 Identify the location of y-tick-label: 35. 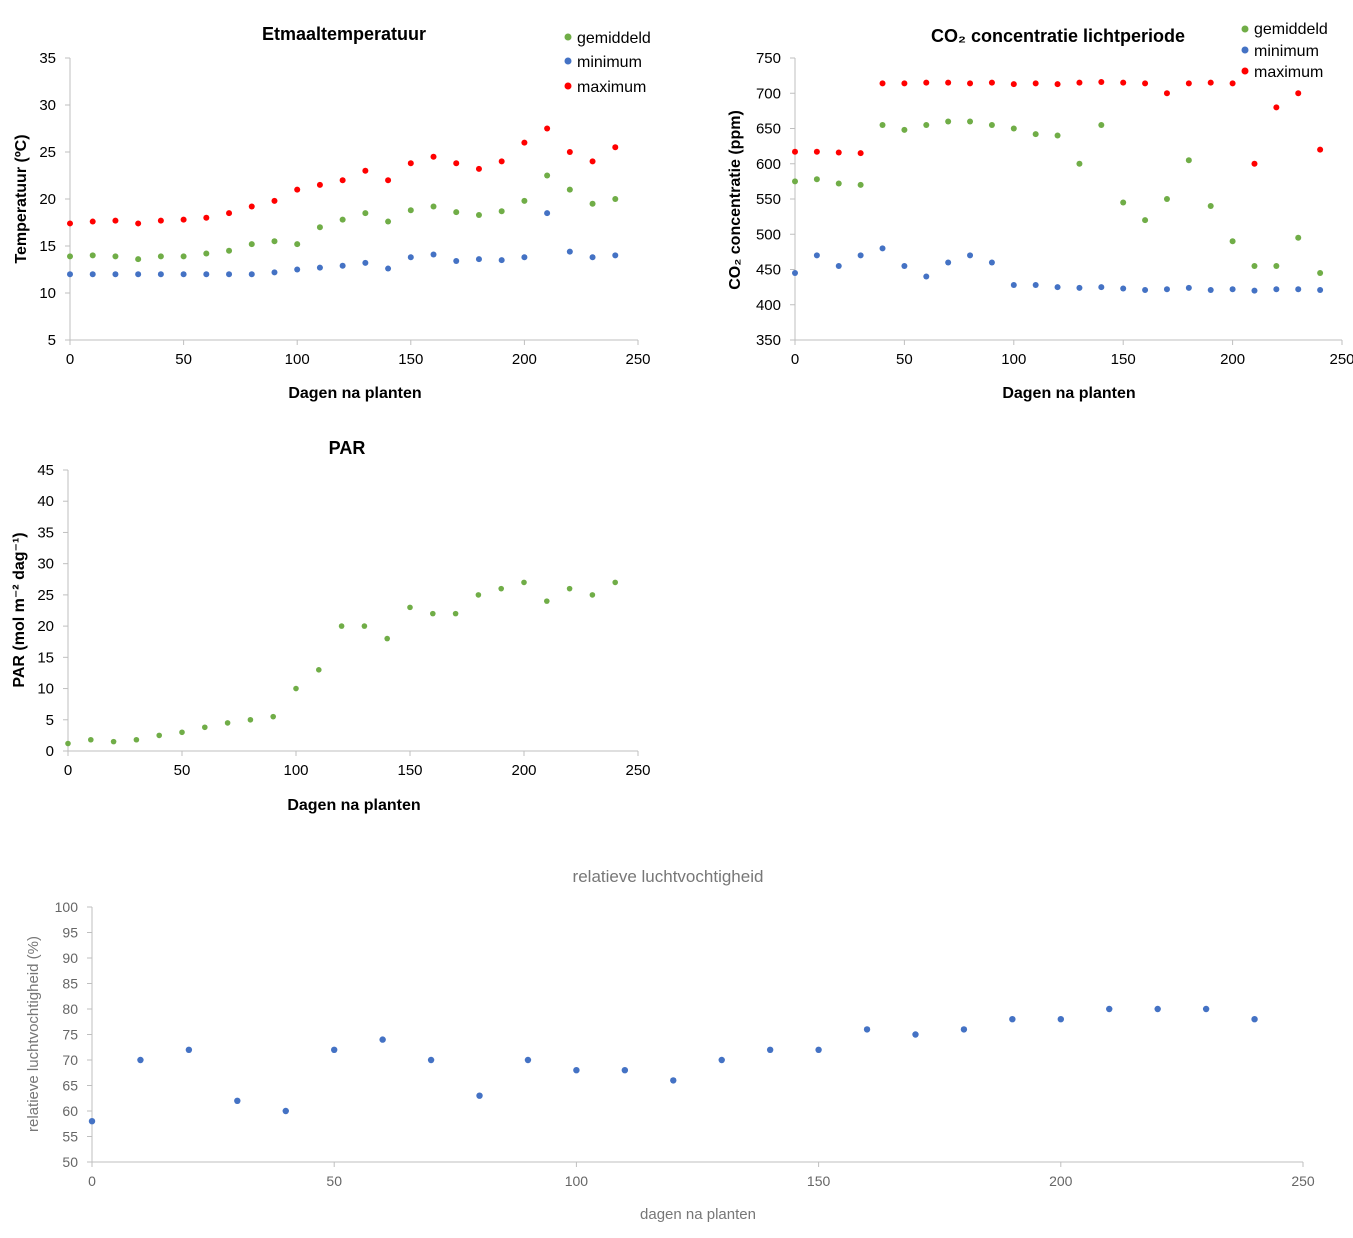
(45, 532).